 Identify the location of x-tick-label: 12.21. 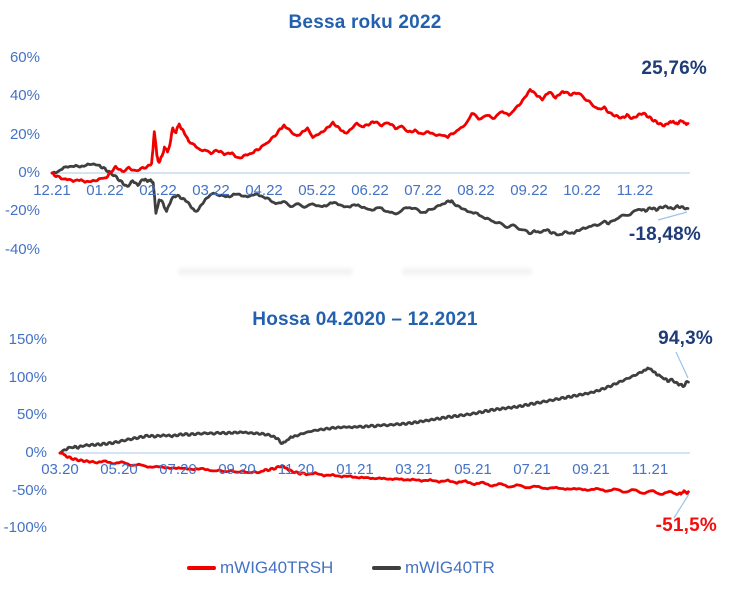
(52, 190).